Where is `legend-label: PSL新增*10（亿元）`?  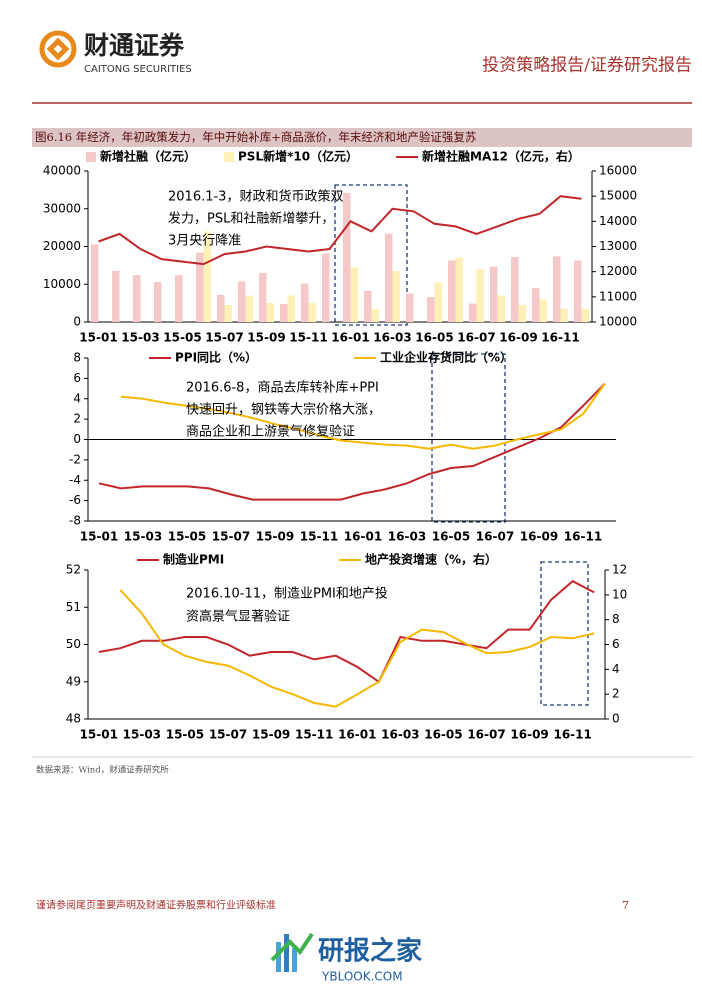 legend-label: PSL新增*10（亿元） is located at coordinates (298, 156).